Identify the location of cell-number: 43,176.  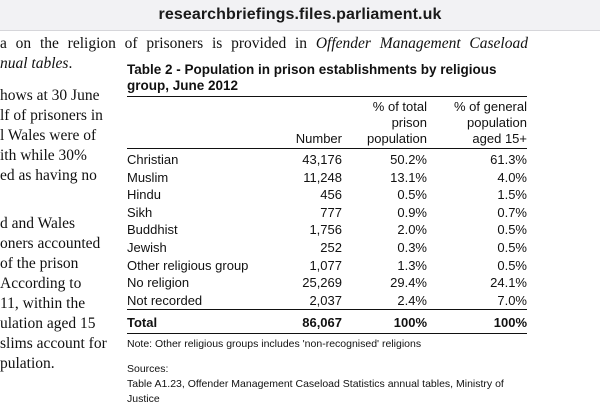
(322, 159).